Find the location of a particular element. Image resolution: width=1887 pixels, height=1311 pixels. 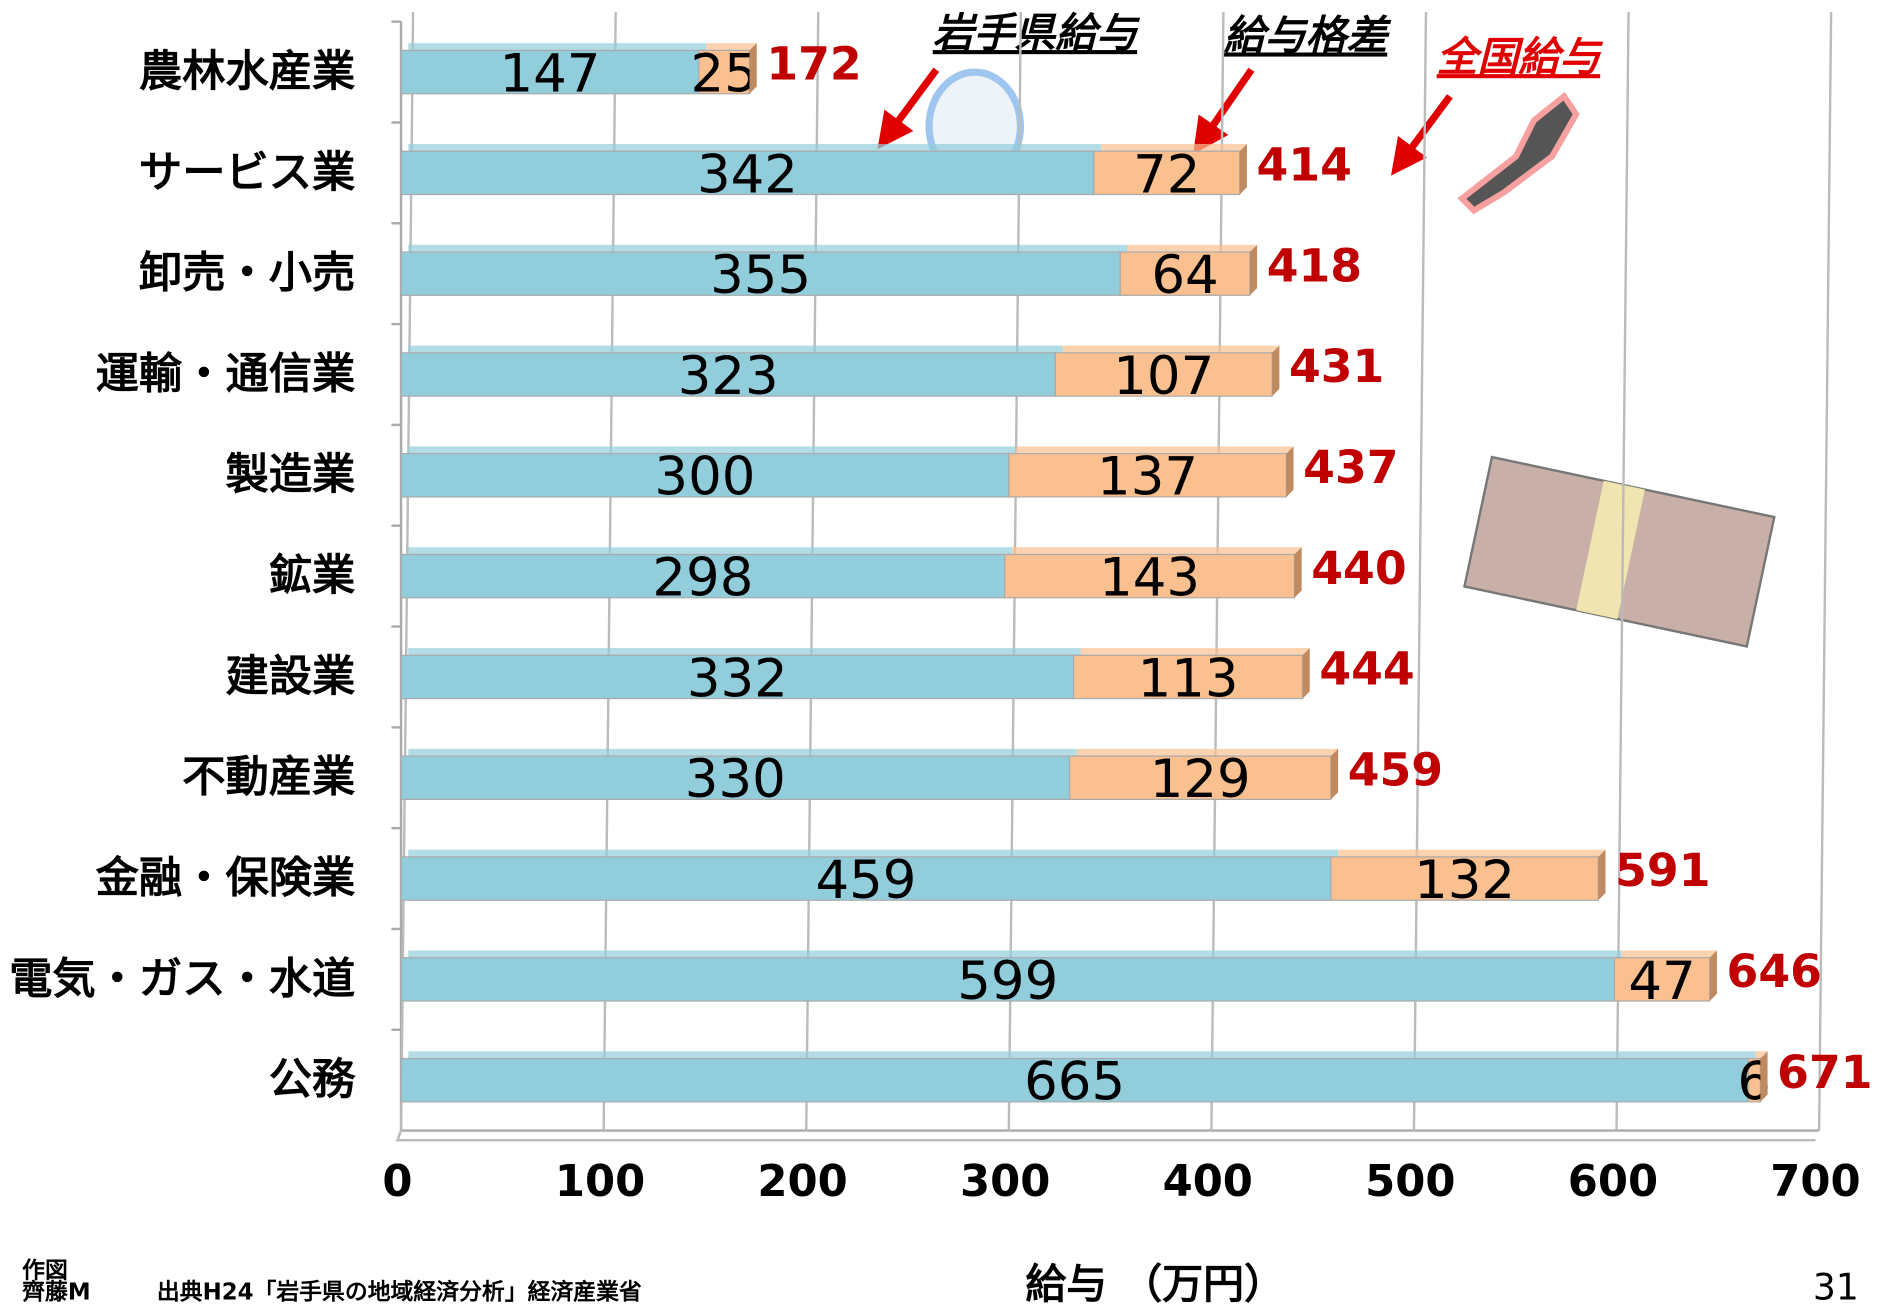

x-tick-label: 500 is located at coordinates (1410, 1182).